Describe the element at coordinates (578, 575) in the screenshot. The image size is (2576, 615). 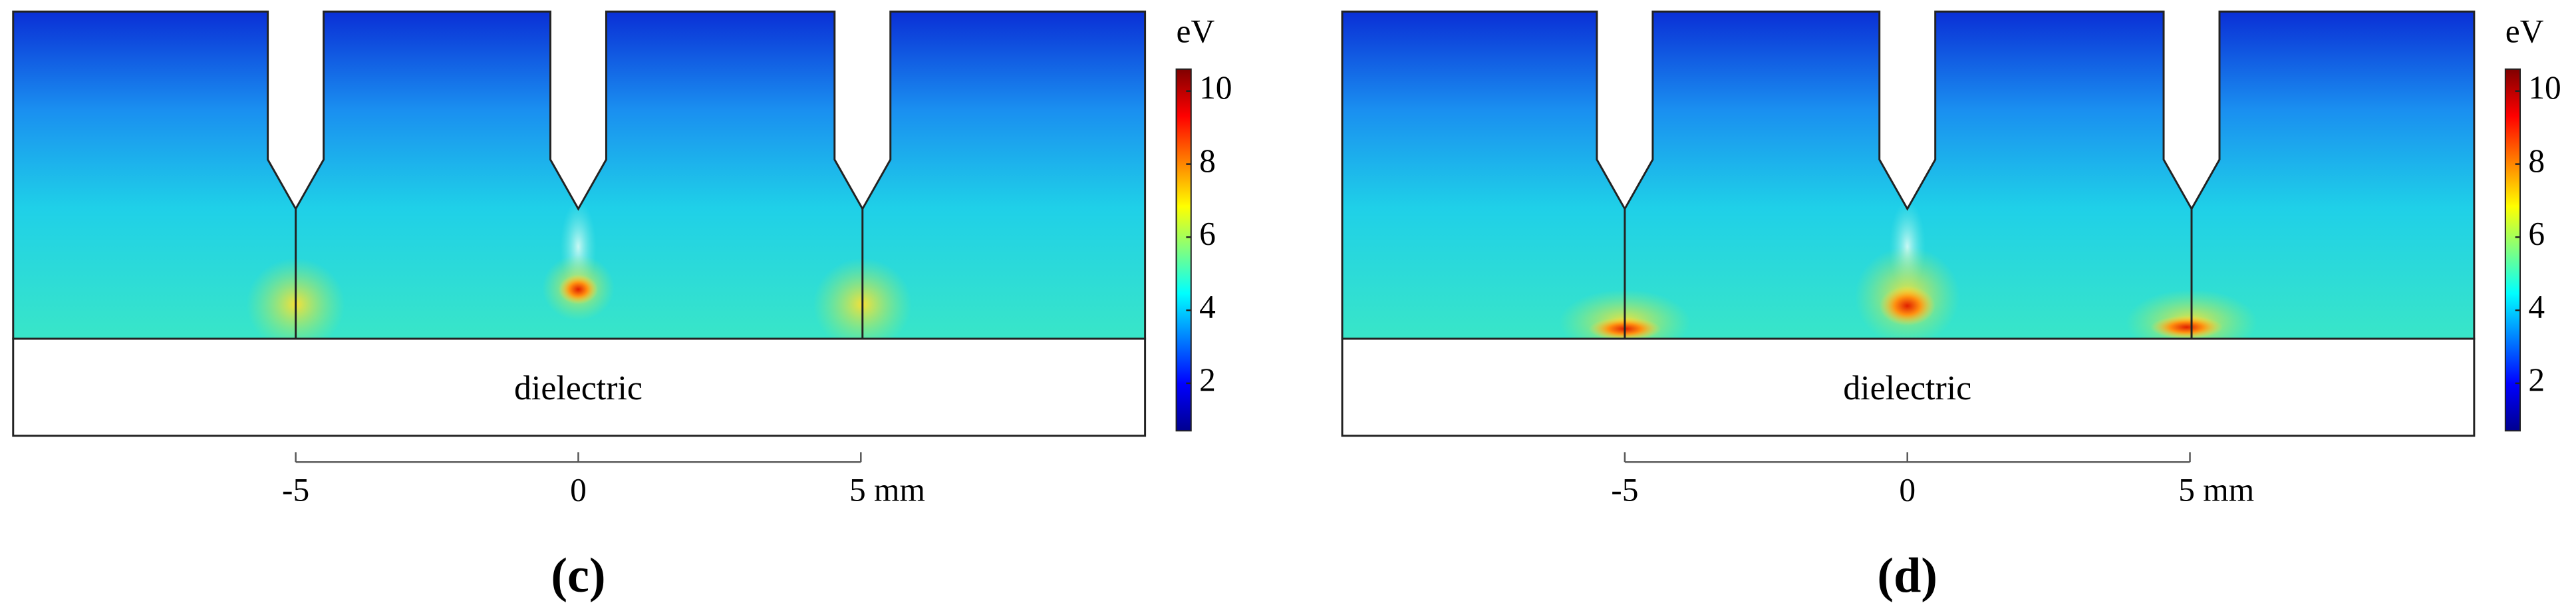
I see `panel-label: (c)` at that location.